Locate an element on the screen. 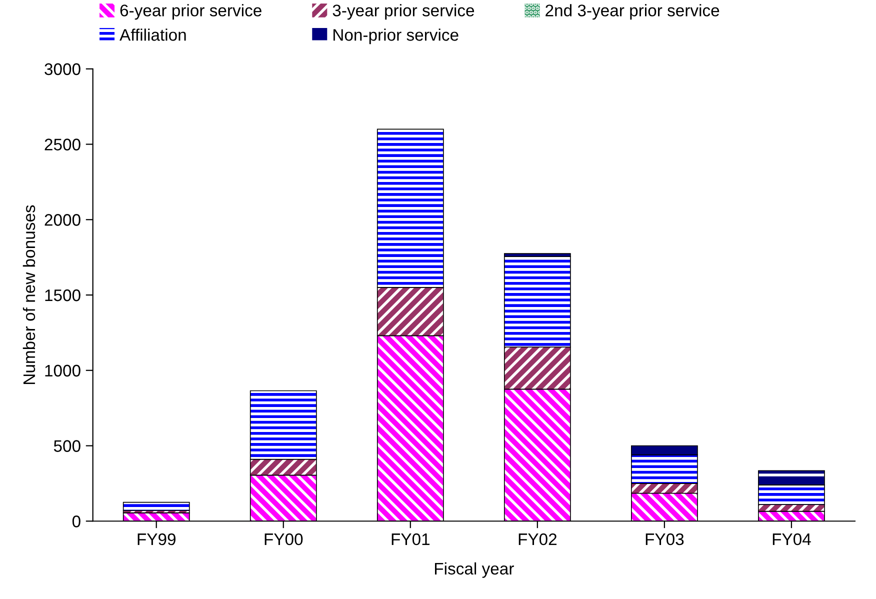 The width and height of the screenshot is (876, 599). x-tick-label: FY00 is located at coordinates (283, 539).